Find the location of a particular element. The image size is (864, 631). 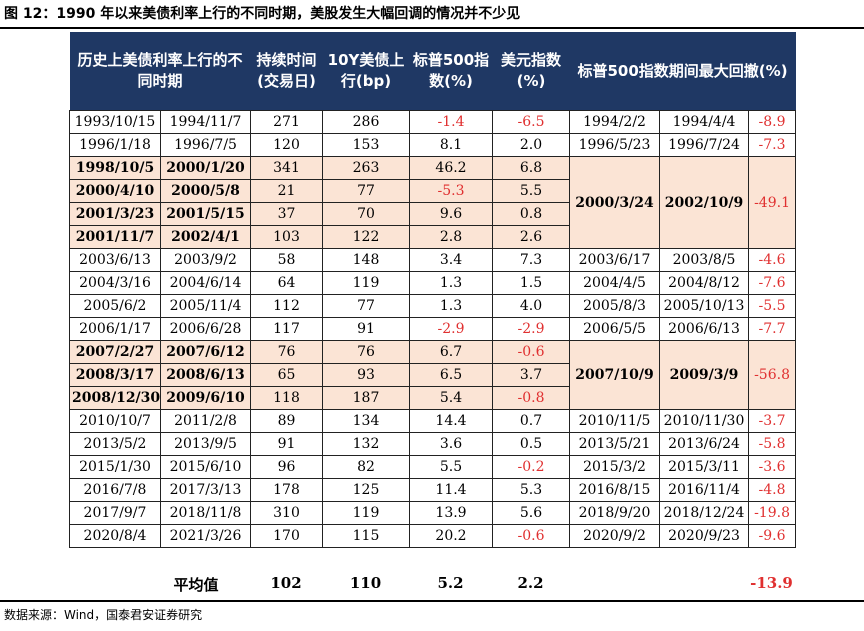

average-max-drawdown: -13.9 is located at coordinates (771, 583).